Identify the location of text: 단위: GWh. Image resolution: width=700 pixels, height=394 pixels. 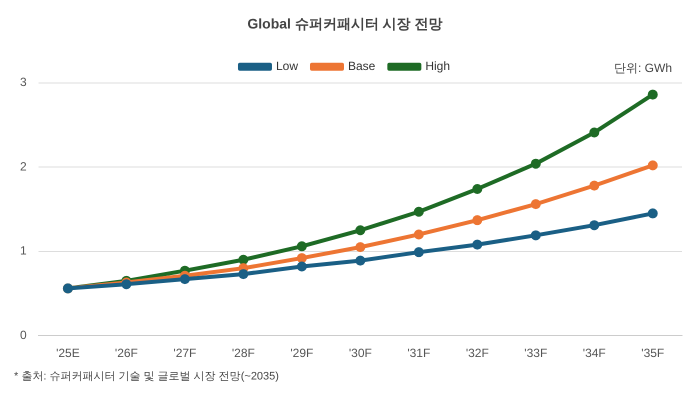
(643, 68).